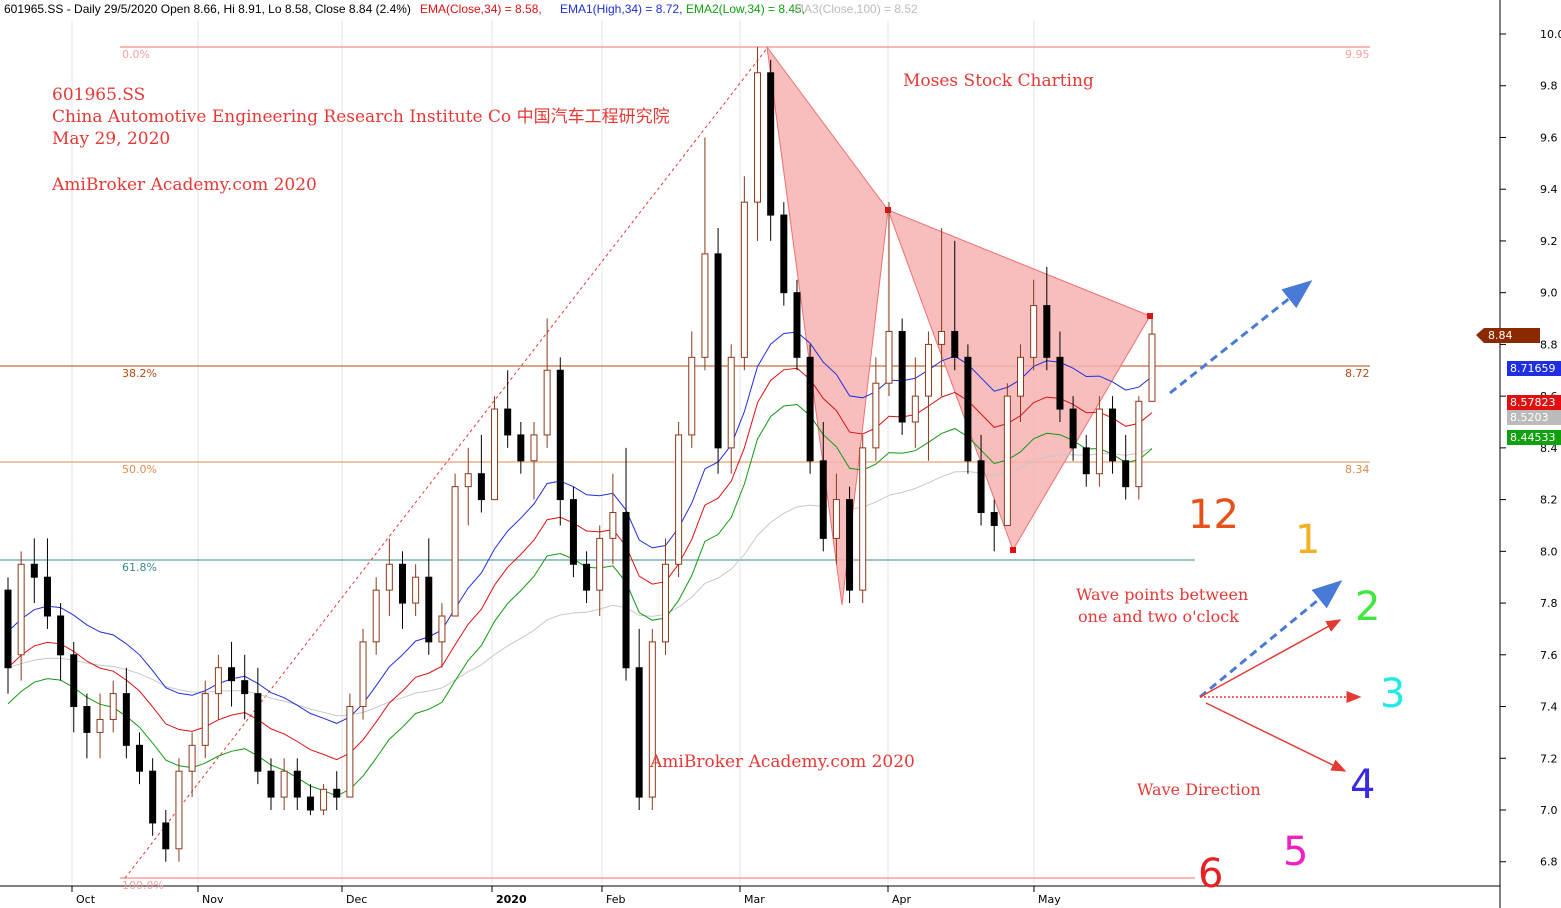  I want to click on y-tick-label: 9.6, so click(1549, 137).